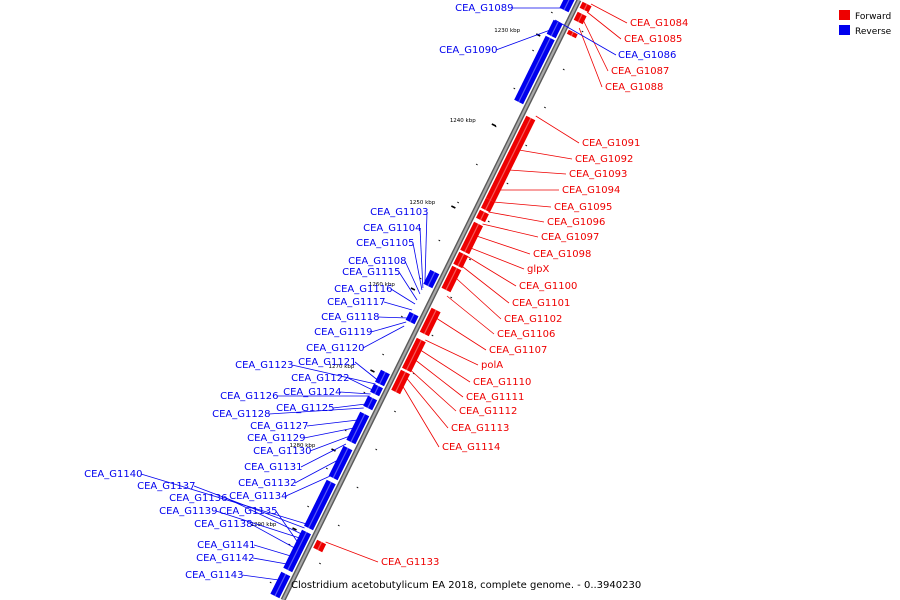 The width and height of the screenshot is (900, 600). What do you see at coordinates (548, 286) in the screenshot?
I see `forward-gene-label: CEA_G1100` at bounding box center [548, 286].